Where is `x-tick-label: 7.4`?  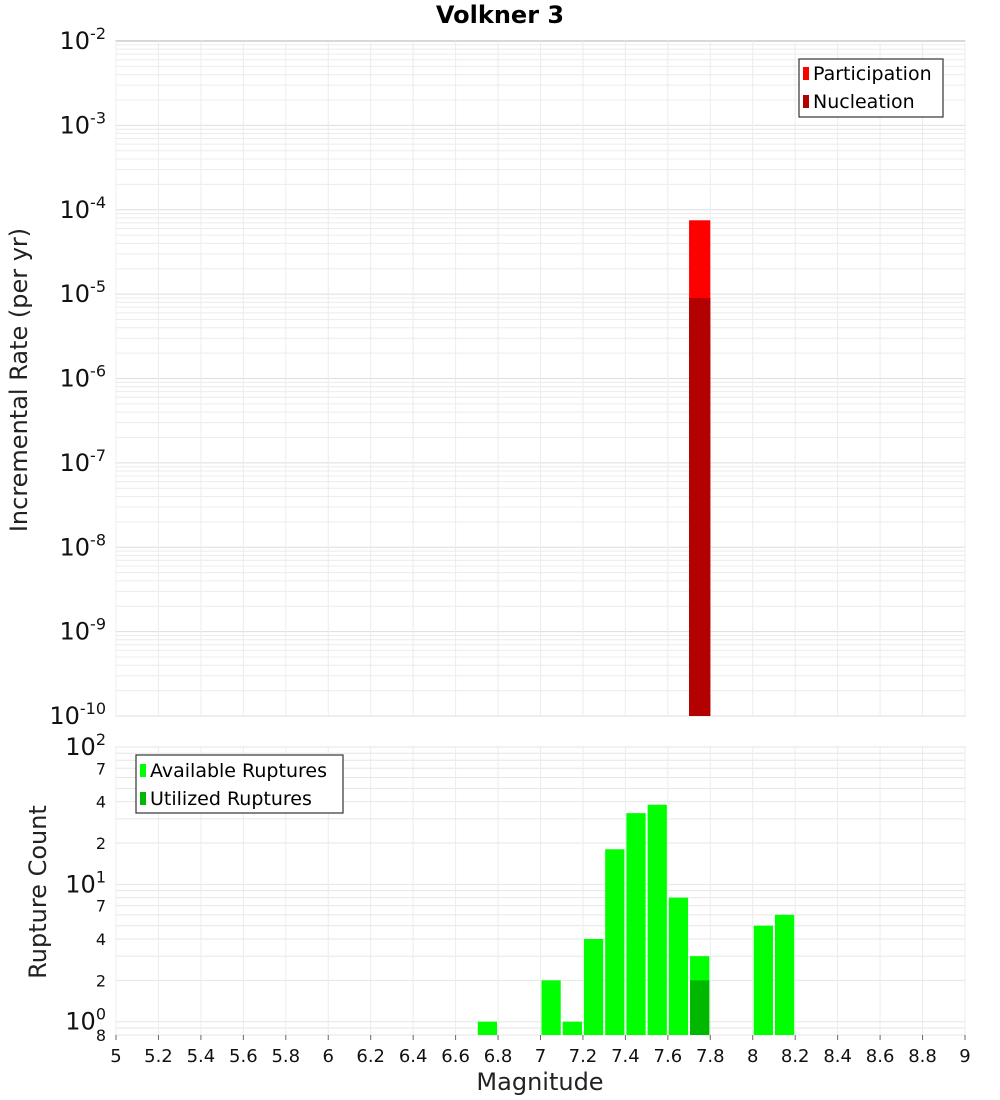 x-tick-label: 7.4 is located at coordinates (625, 1056).